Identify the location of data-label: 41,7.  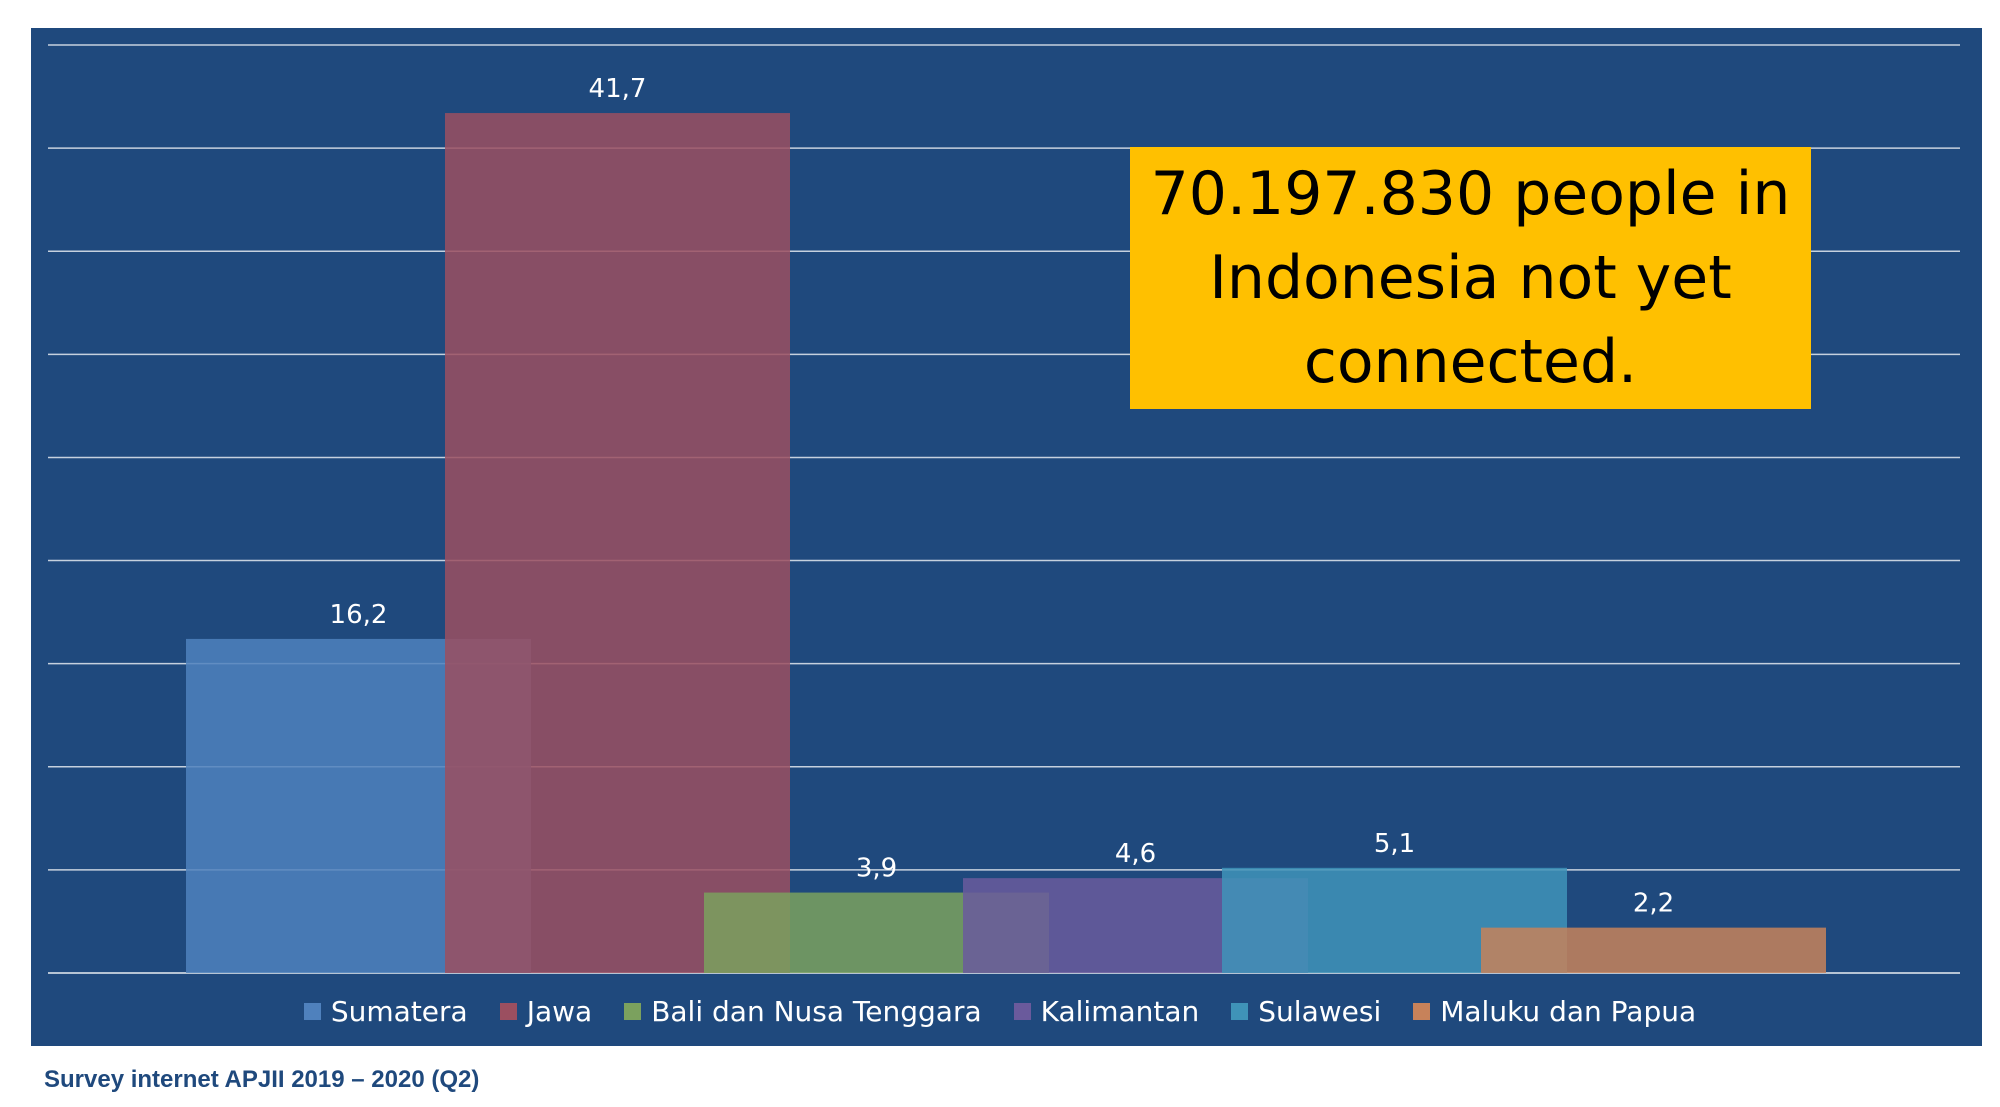
(618, 89).